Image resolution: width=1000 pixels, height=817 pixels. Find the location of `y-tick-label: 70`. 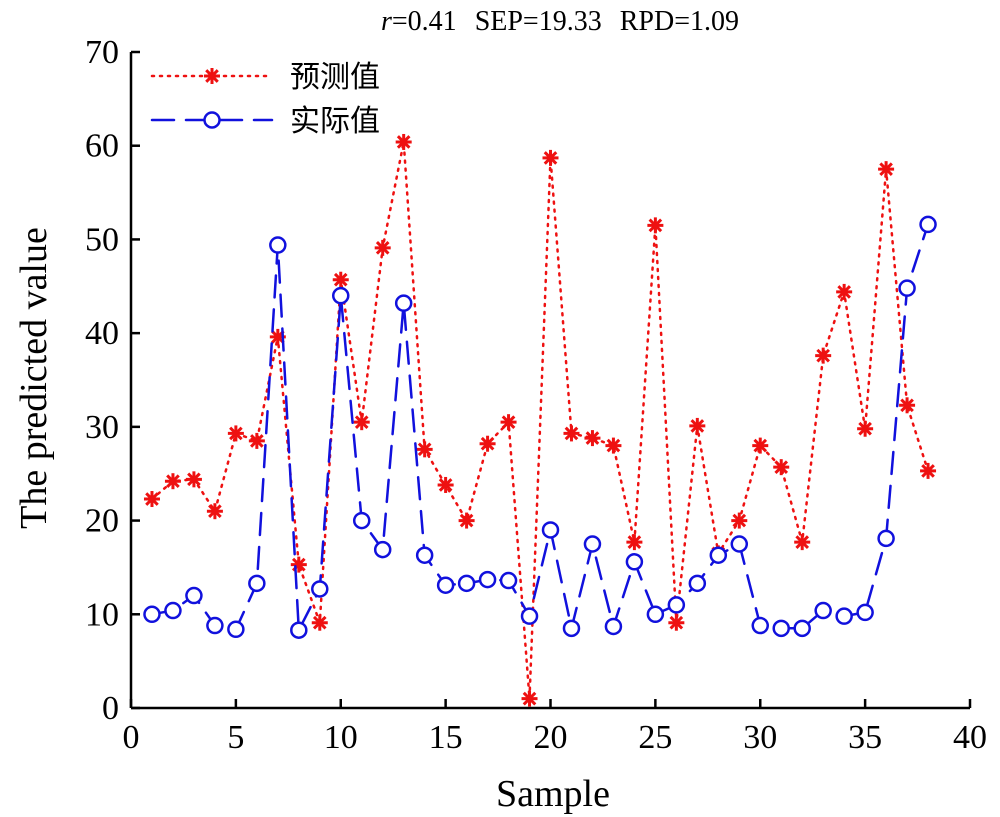

y-tick-label: 70 is located at coordinates (102, 52).